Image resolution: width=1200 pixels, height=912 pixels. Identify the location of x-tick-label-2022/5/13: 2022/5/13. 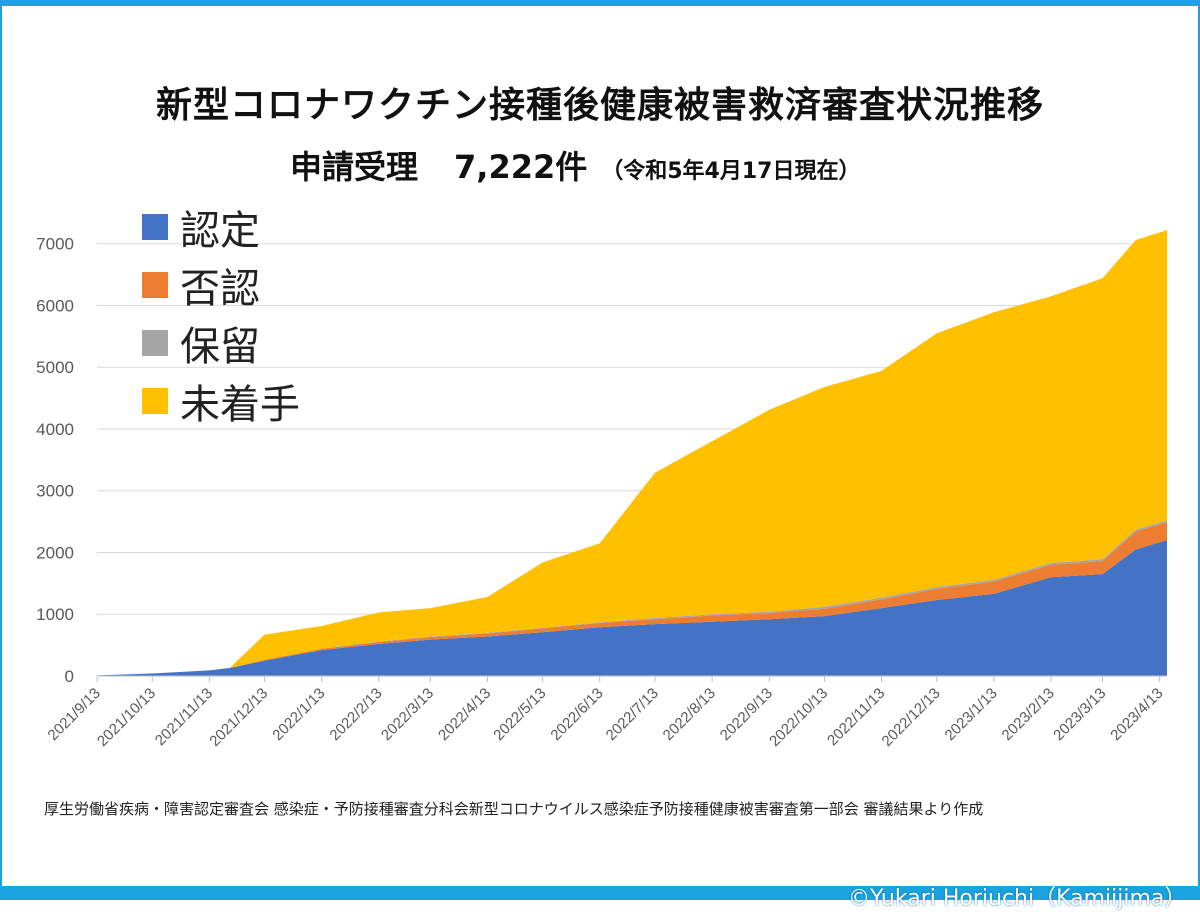
(519, 714).